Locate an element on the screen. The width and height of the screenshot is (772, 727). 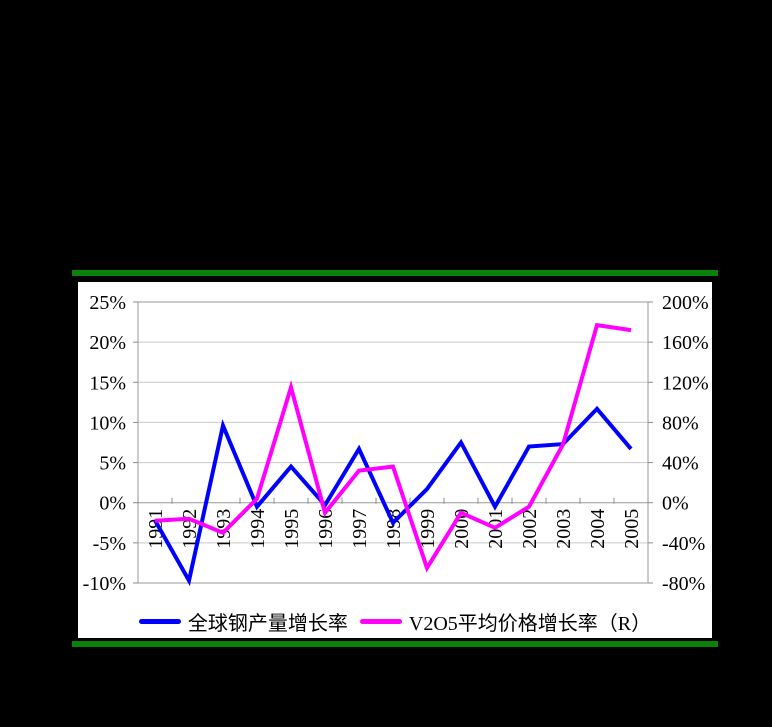
legend-item-steel-production: 全球钢产量增长率 is located at coordinates (243, 621).